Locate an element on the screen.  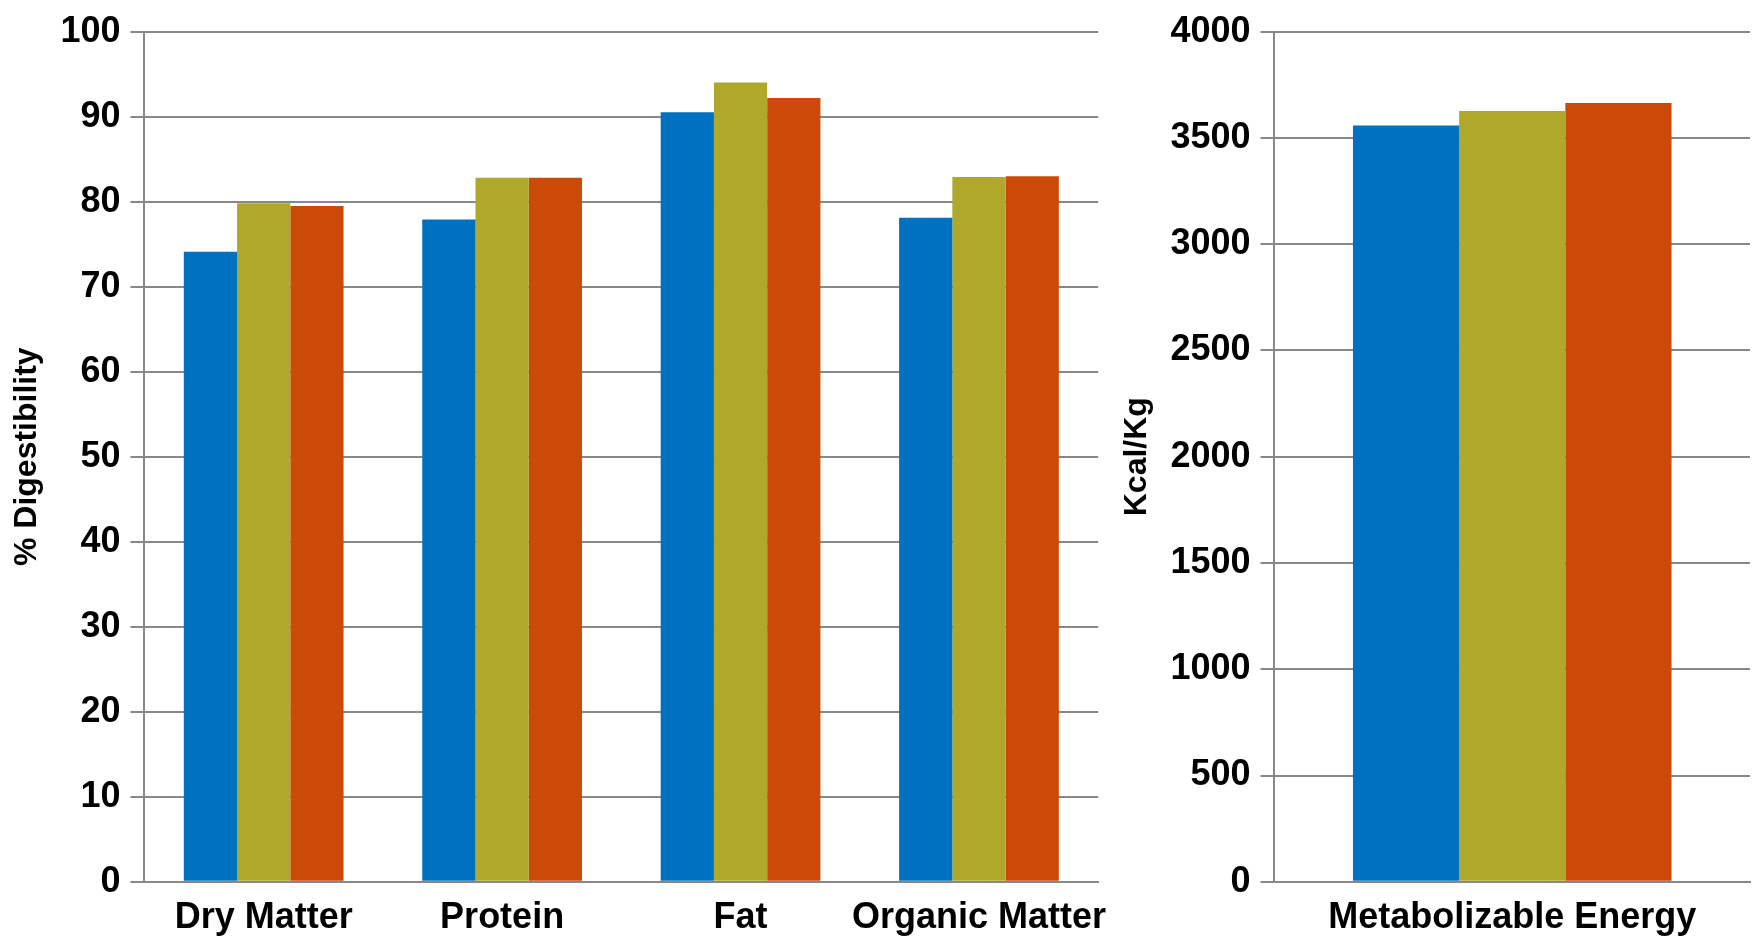
x-tick-label: Fat is located at coordinates (740, 916).